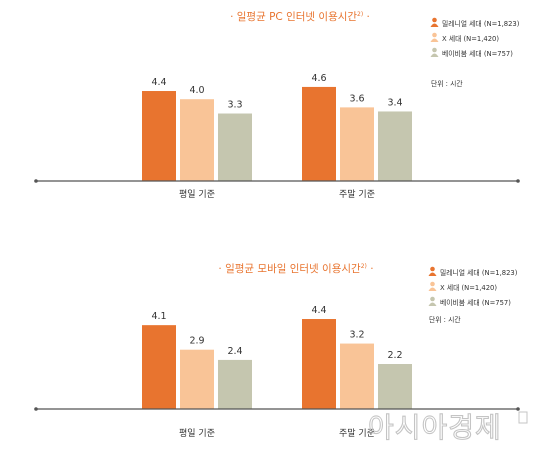 Image resolution: width=550 pixels, height=457 pixels. Describe the element at coordinates (356, 335) in the screenshot. I see `data-label-2-2: 3.2` at that location.